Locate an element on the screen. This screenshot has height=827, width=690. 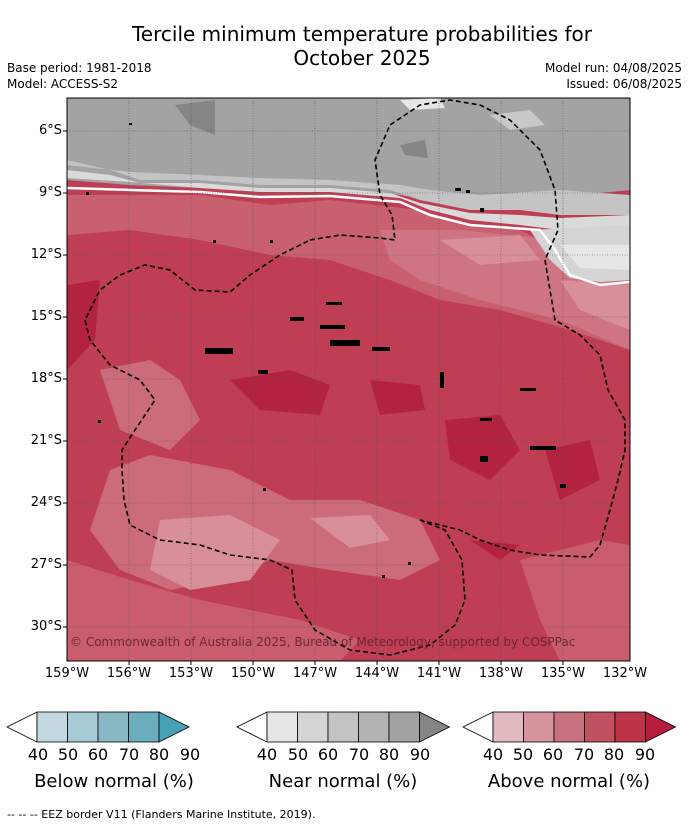
colorbar-legend is located at coordinates (341, 727).